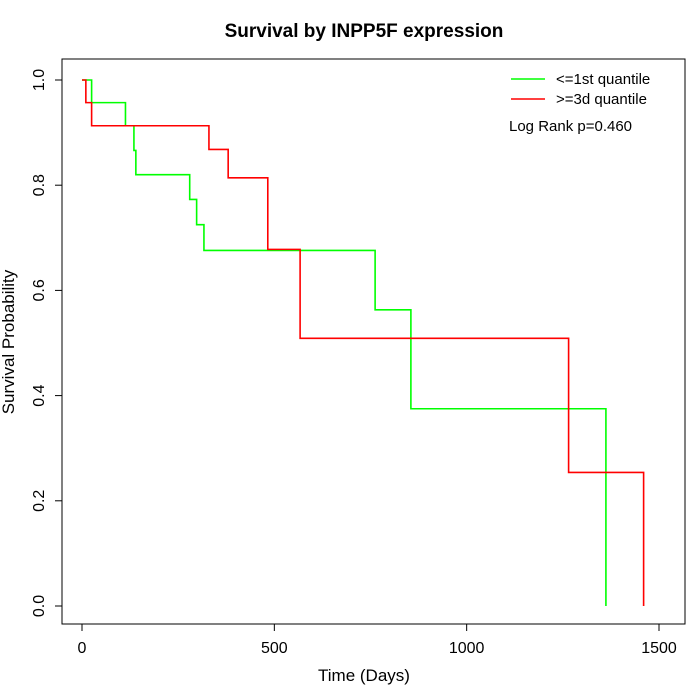 The image size is (700, 700). I want to click on y-tick-label: 0.4, so click(39, 395).